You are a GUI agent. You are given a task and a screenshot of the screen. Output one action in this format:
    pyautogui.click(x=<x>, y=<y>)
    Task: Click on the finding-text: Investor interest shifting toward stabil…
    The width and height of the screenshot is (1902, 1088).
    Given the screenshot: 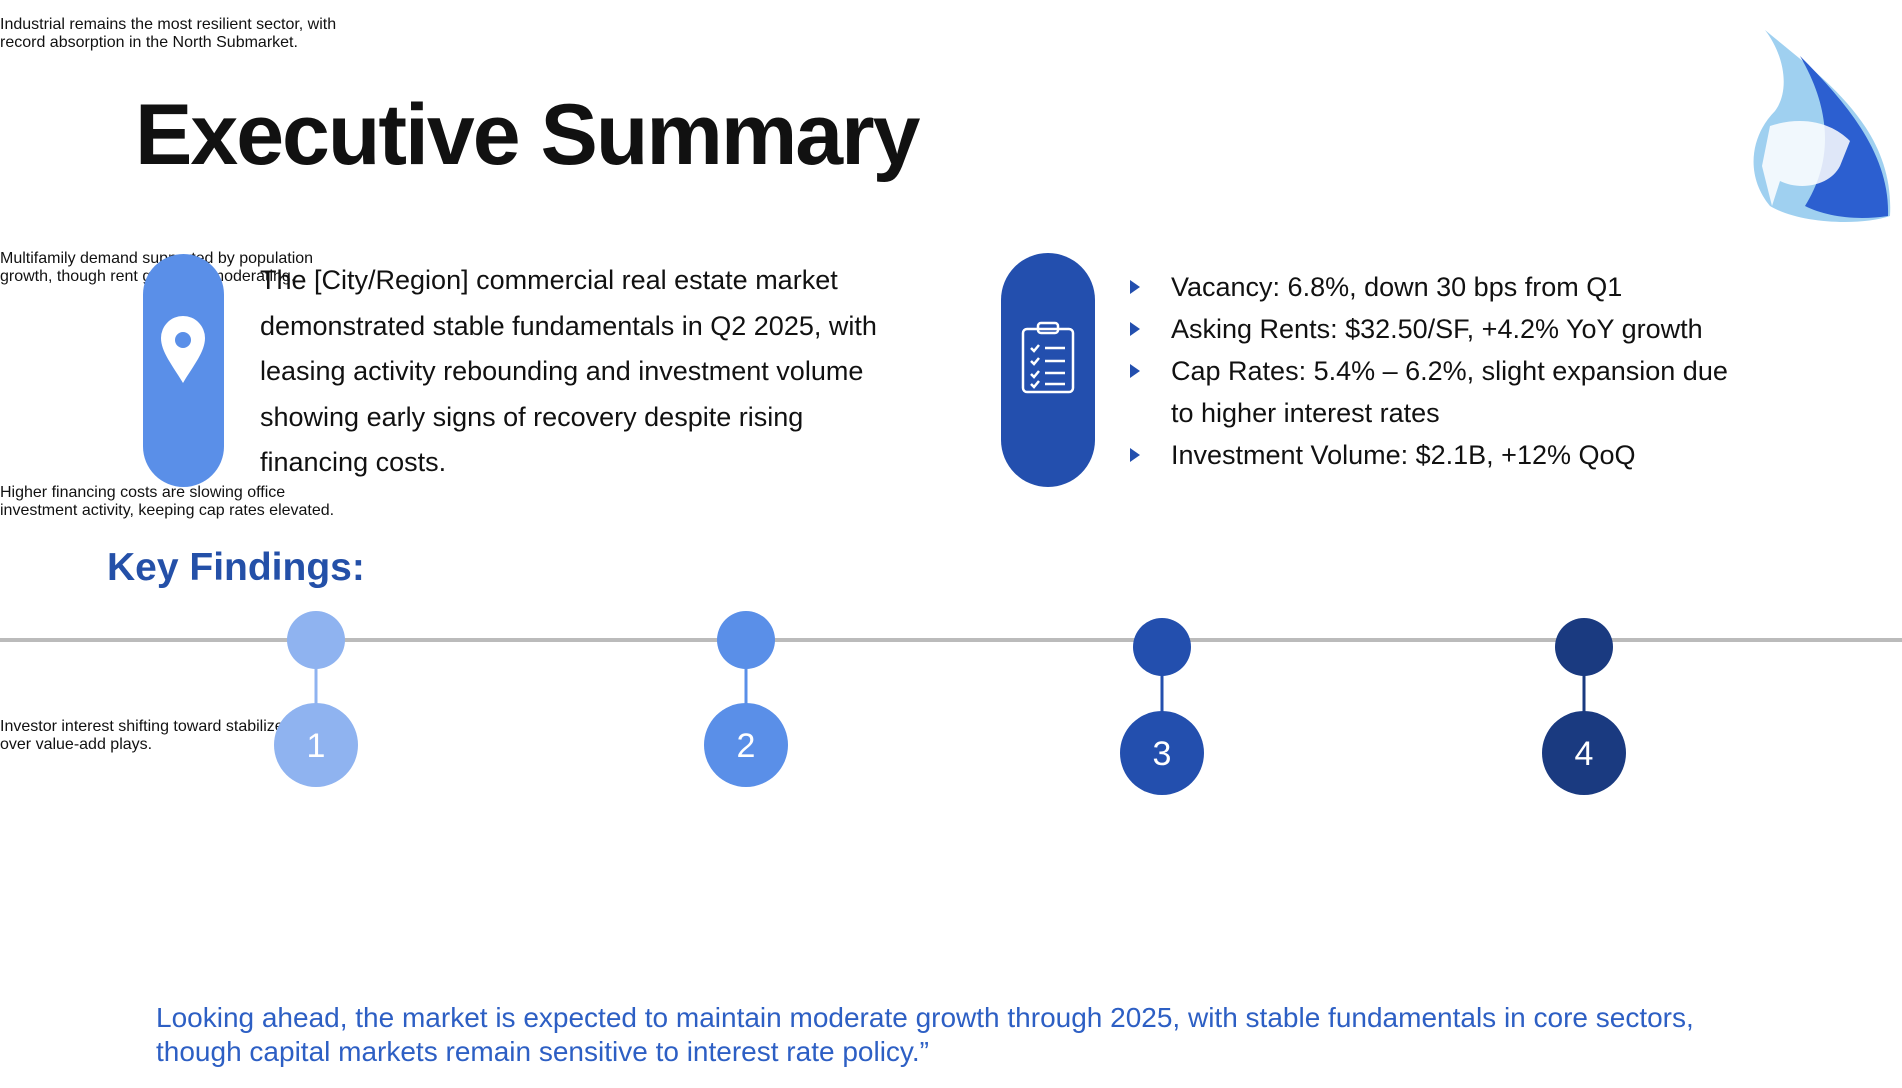 What is the action you would take?
    pyautogui.click(x=172, y=735)
    